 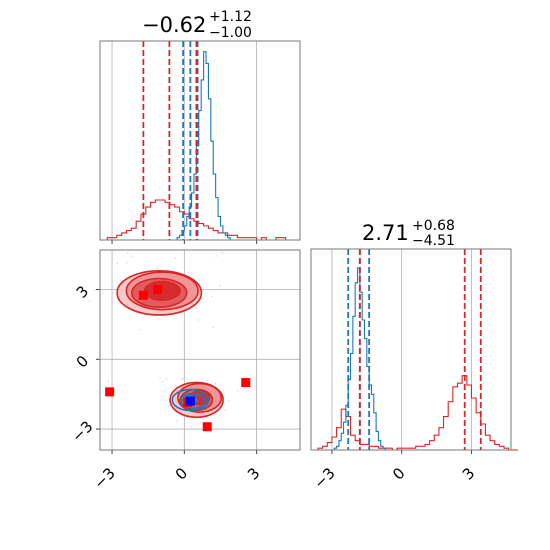 What do you see at coordinates (82, 291) in the screenshot?
I see `joint-ytick-label-2: 3` at bounding box center [82, 291].